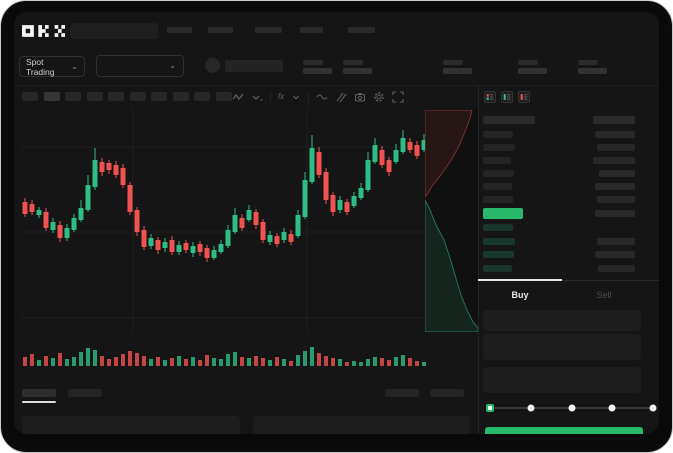  Describe the element at coordinates (360, 97) in the screenshot. I see `camera-icon` at that location.